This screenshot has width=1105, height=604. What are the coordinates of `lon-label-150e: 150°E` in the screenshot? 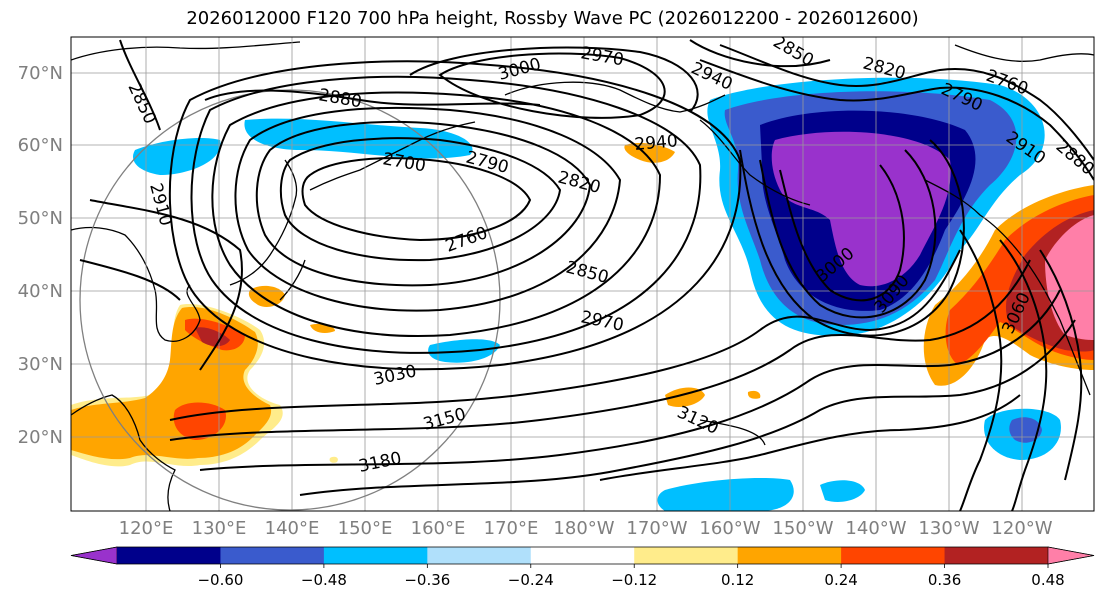 It's located at (365, 528).